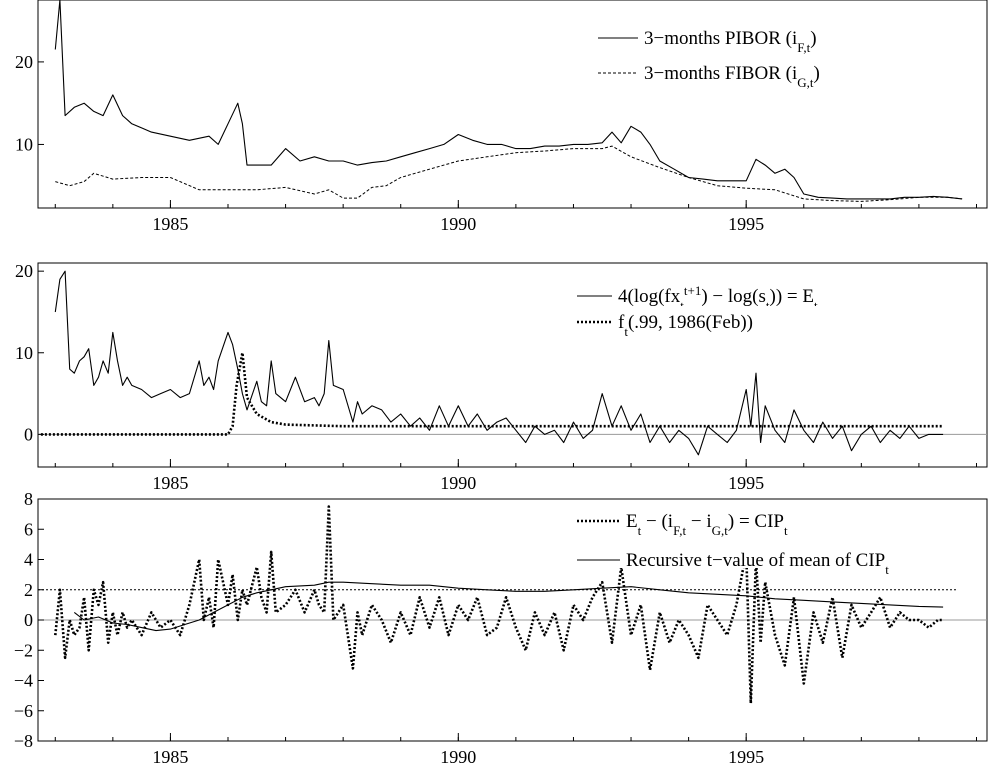 Image resolution: width=988 pixels, height=773 pixels. What do you see at coordinates (732, 76) in the screenshot?
I see `legend-label: 3−months FIBOR (iG,t)` at bounding box center [732, 76].